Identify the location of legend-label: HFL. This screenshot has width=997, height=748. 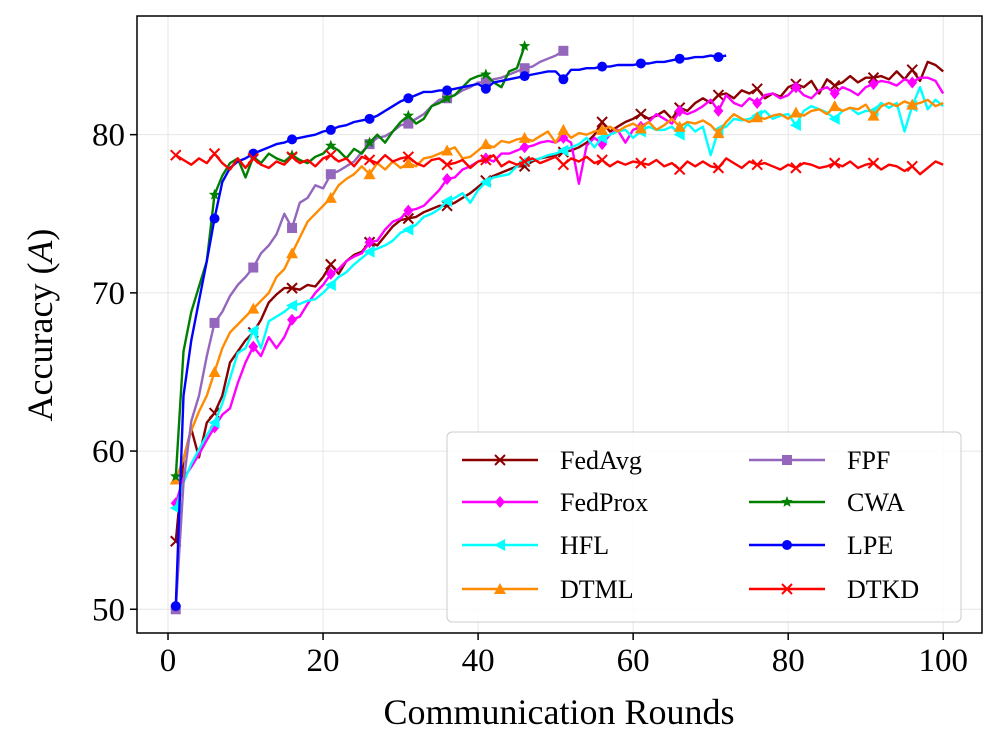
(584, 545).